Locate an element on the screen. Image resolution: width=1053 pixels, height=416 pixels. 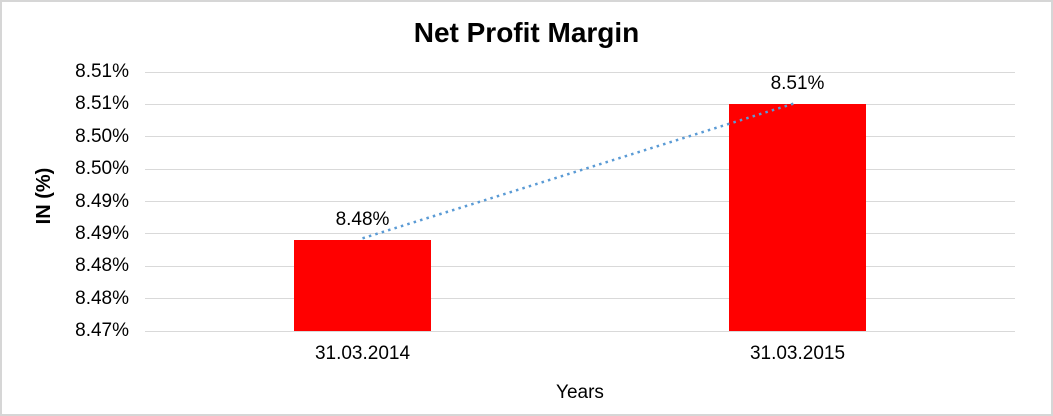
bar-data-label: 8.51% is located at coordinates (797, 84).